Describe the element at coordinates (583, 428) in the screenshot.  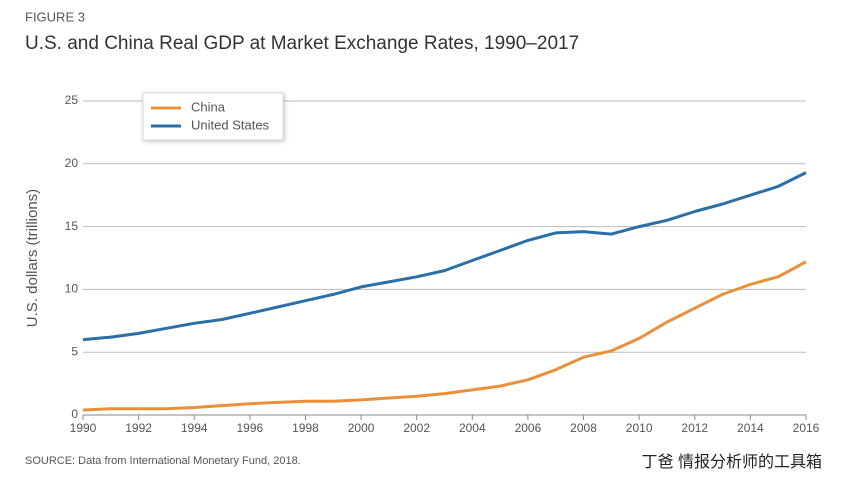
I see `x-tick-label: 2008` at that location.